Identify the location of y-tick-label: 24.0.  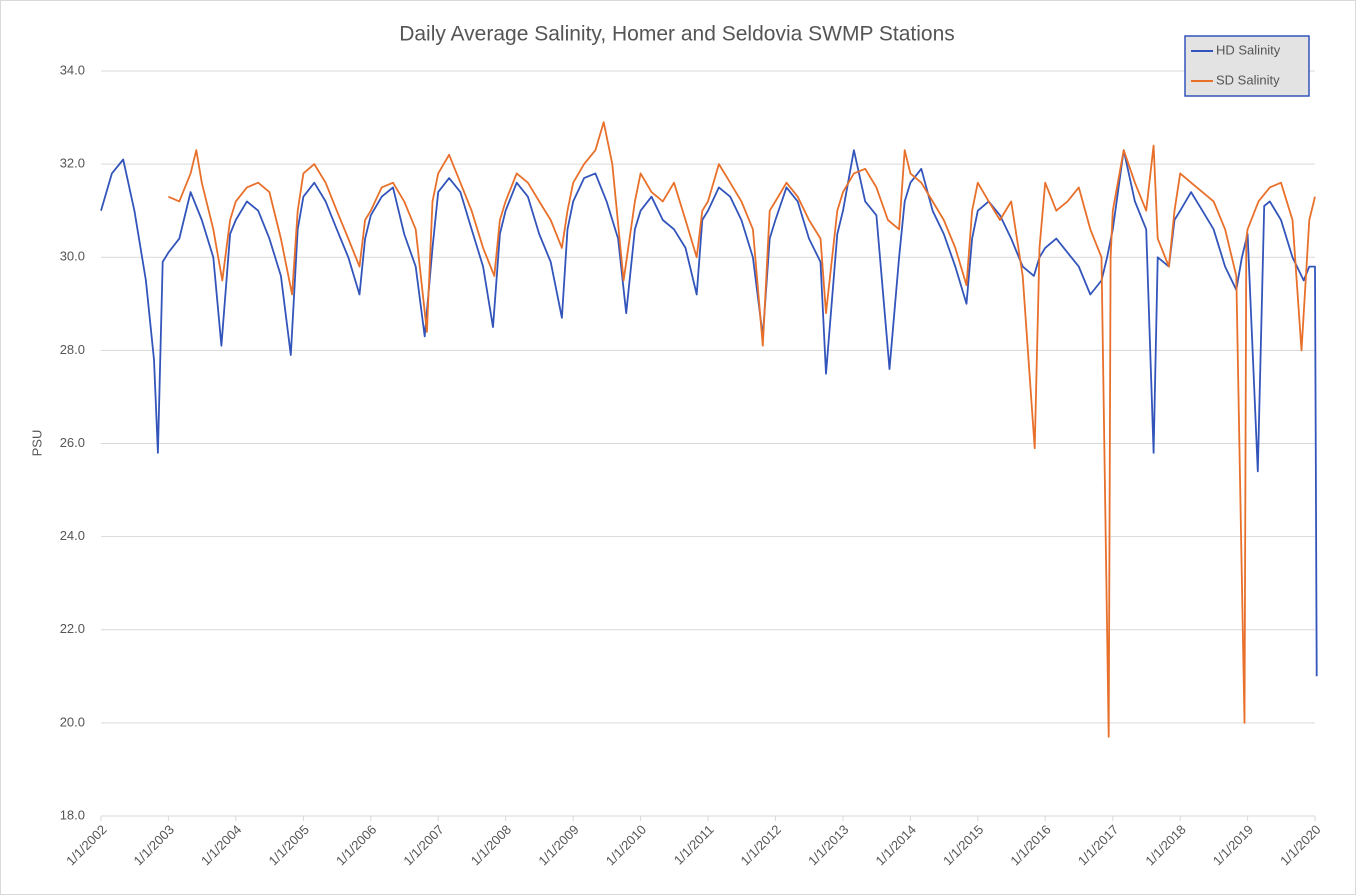
(72, 535).